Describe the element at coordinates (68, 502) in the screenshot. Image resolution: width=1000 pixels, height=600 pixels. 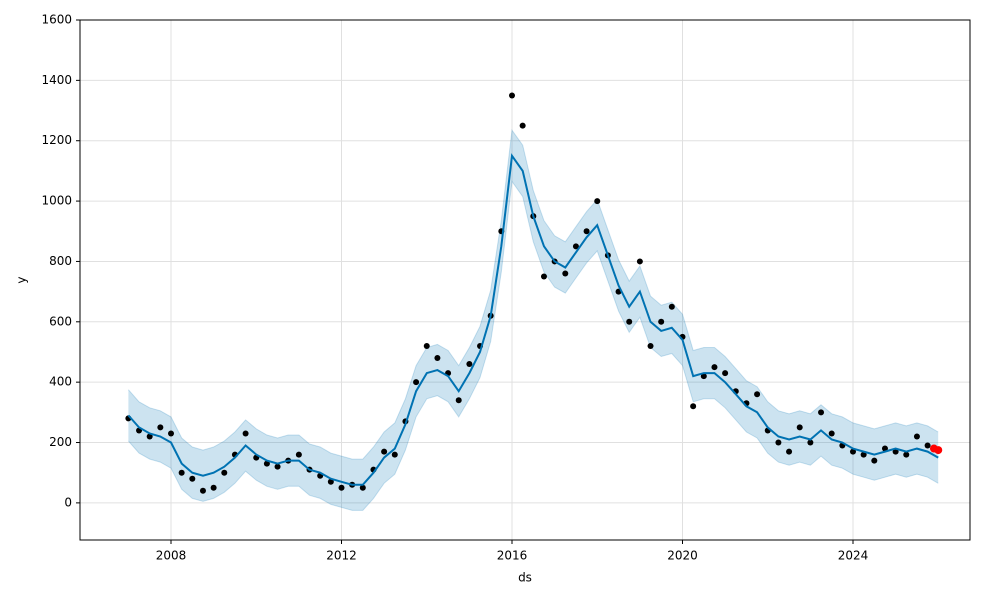
I see `y-tick-label: 0` at that location.